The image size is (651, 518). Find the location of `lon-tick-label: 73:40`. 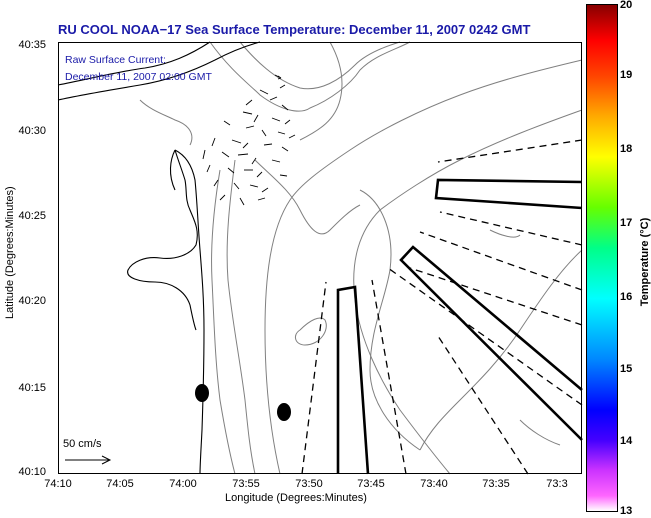

lon-tick-label: 73:40 is located at coordinates (434, 484).